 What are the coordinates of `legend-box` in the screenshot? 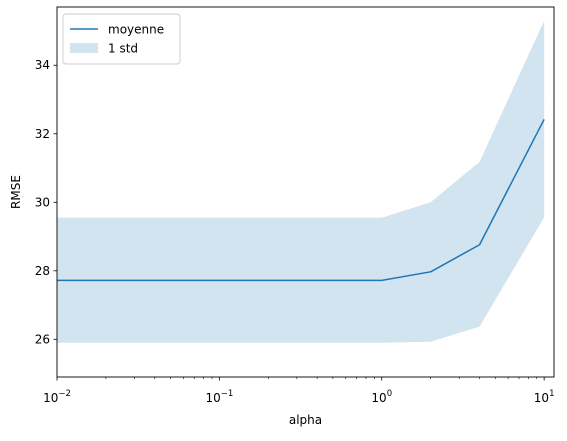 It's located at (121, 39).